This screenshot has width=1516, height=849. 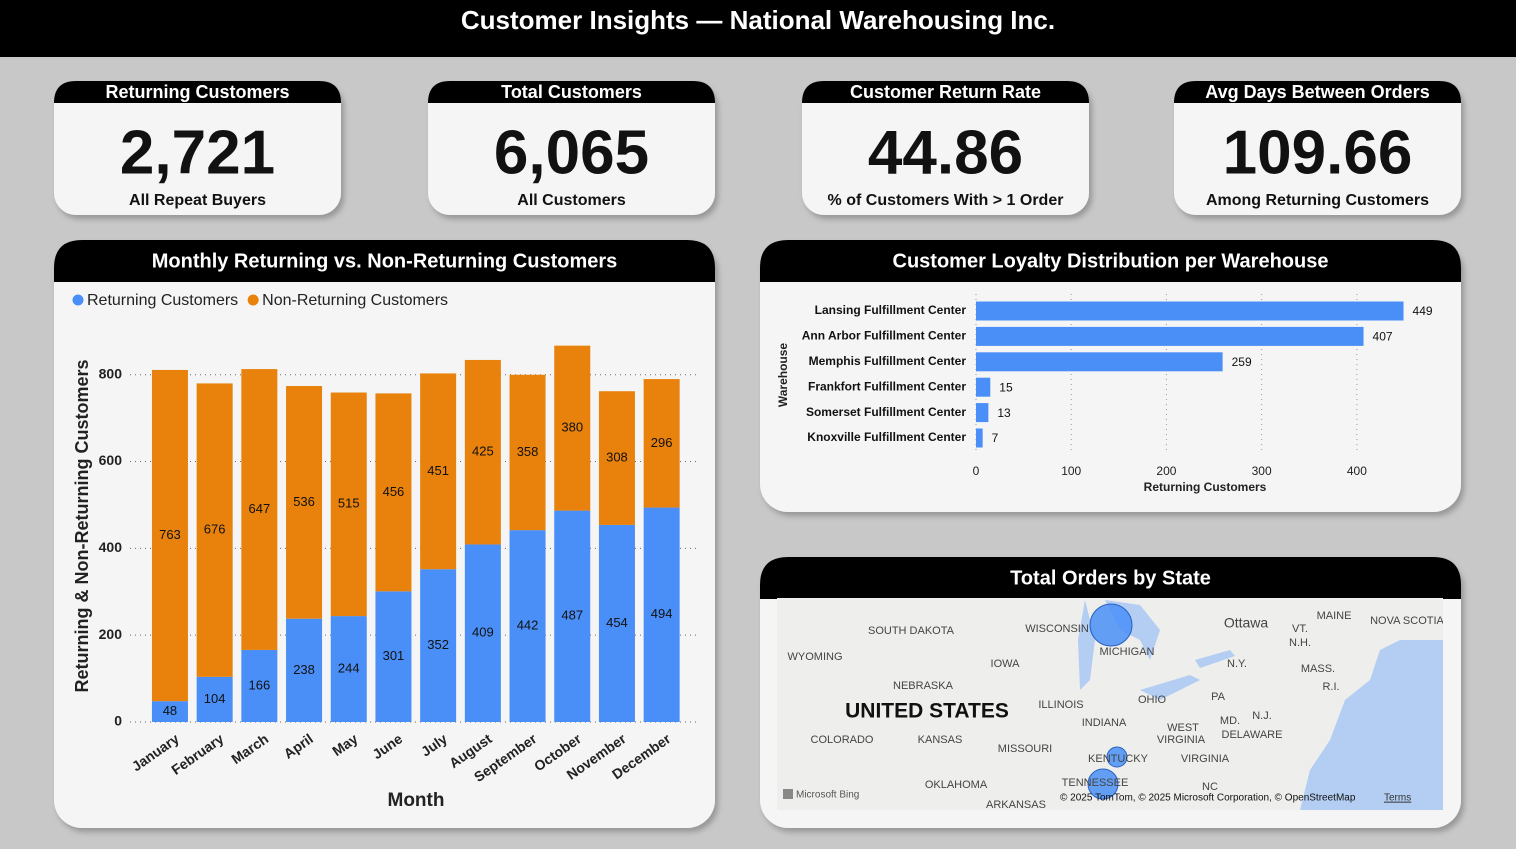 I want to click on value-label: 244, so click(x=349, y=667).